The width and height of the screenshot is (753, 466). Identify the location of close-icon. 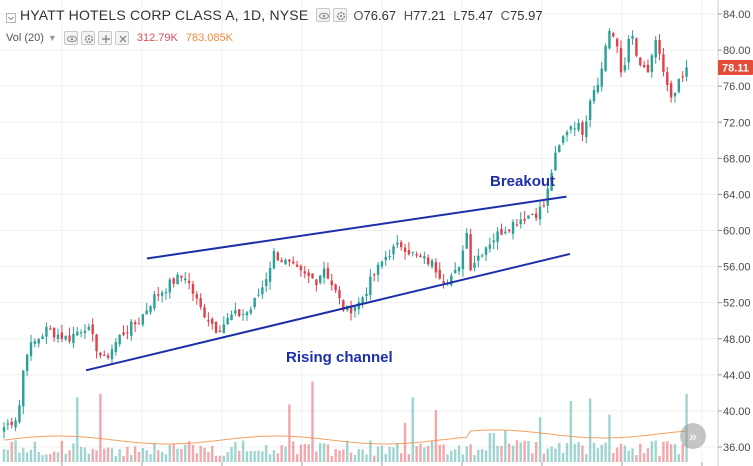
(121, 38).